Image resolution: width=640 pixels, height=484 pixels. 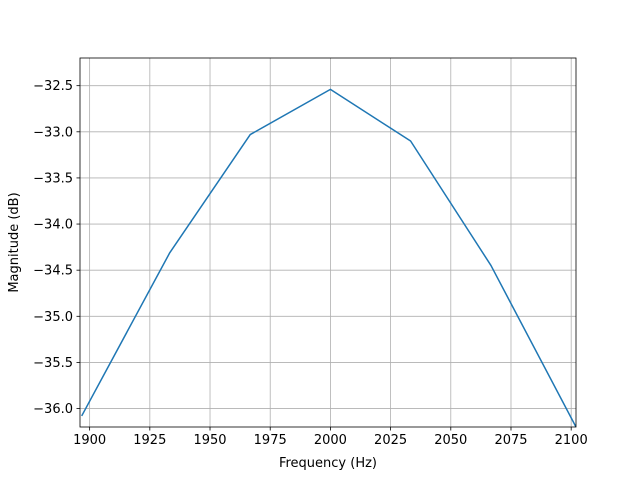 I want to click on y-tick-label: −32.5, so click(x=53, y=86).